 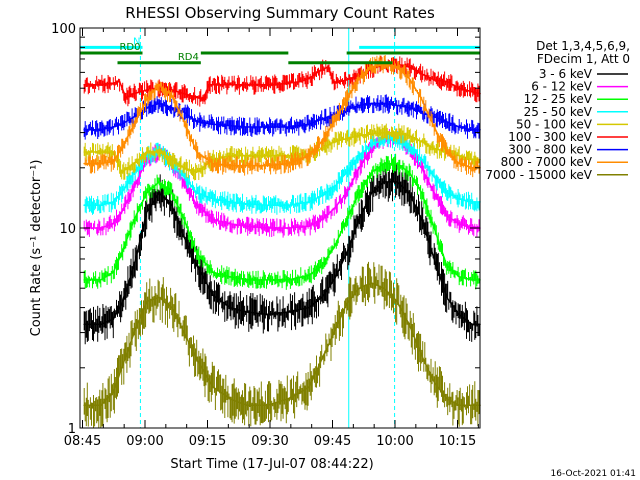 What do you see at coordinates (280, 13) in the screenshot?
I see `chart-title: RHESSI Observing Summary Count Rates` at bounding box center [280, 13].